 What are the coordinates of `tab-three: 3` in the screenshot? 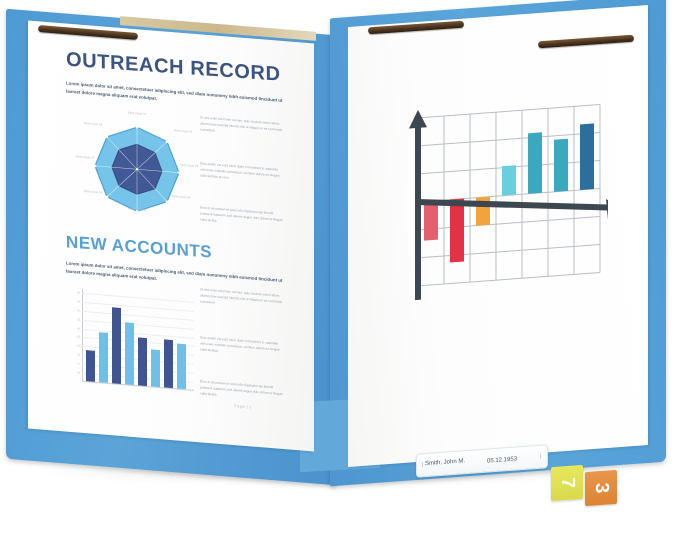 It's located at (601, 488).